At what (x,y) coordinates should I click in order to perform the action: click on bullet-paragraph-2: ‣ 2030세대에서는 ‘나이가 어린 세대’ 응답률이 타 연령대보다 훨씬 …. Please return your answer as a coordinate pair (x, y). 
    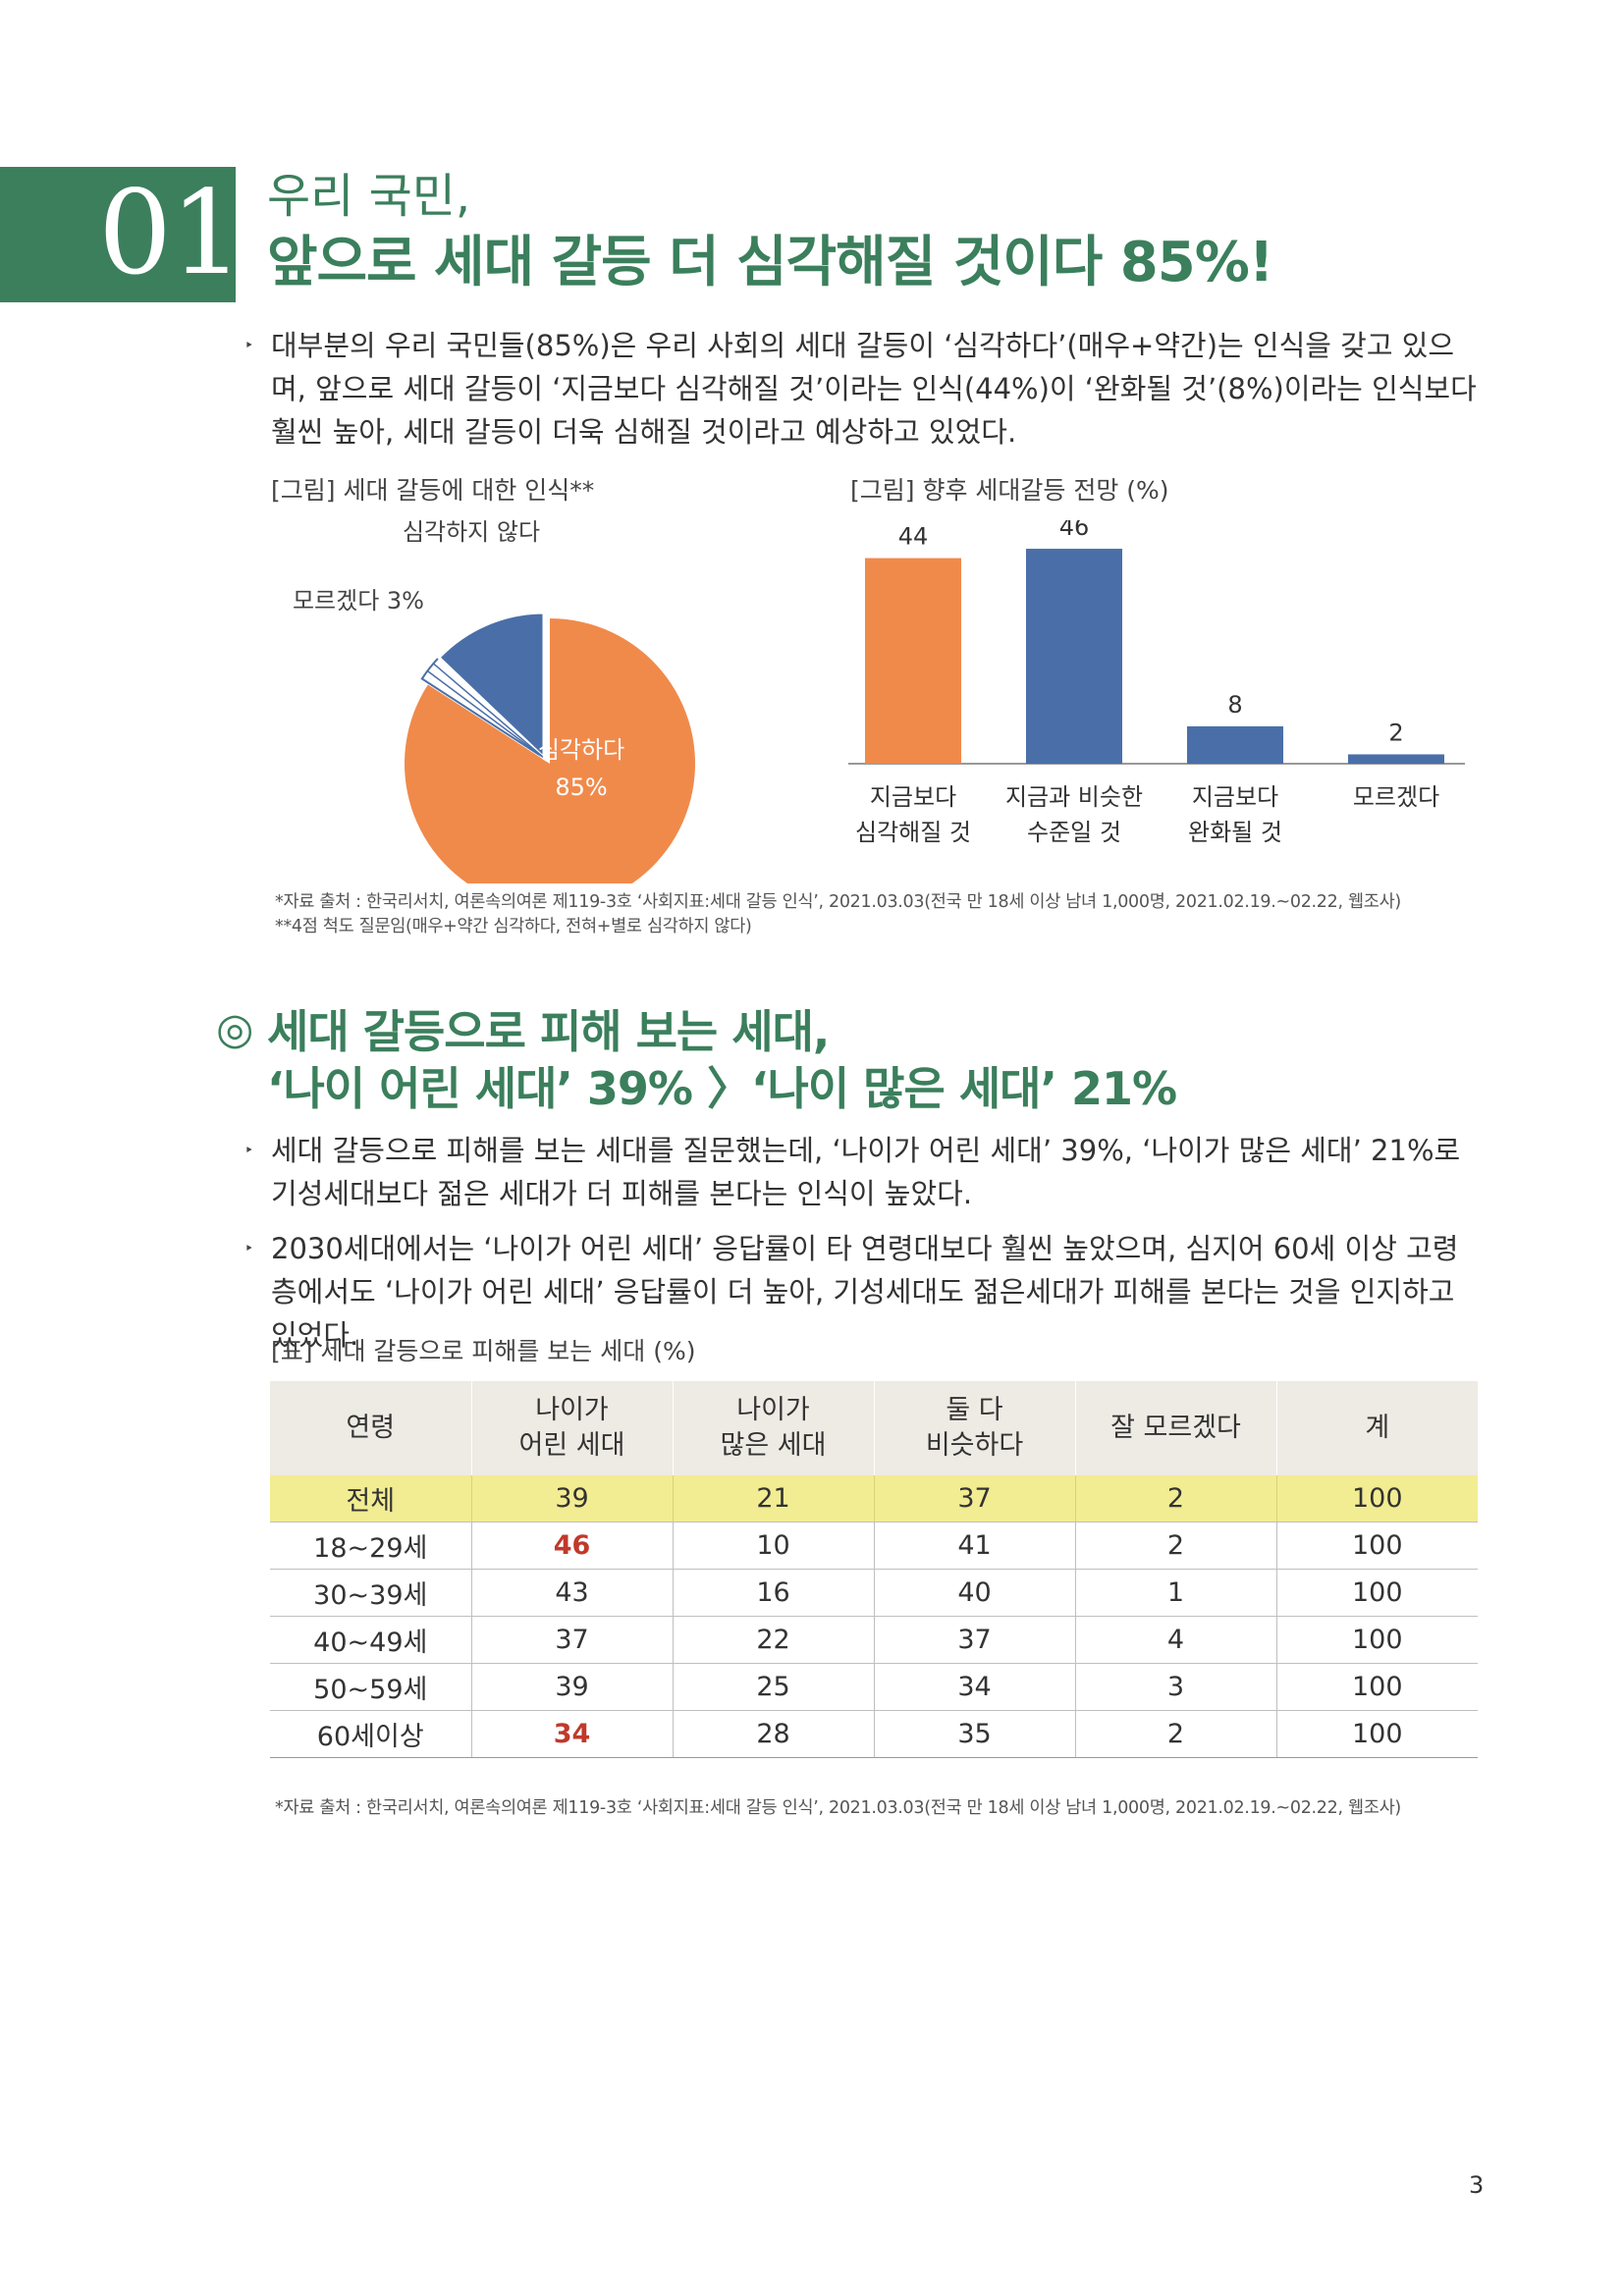
    Looking at the image, I should click on (862, 1292).